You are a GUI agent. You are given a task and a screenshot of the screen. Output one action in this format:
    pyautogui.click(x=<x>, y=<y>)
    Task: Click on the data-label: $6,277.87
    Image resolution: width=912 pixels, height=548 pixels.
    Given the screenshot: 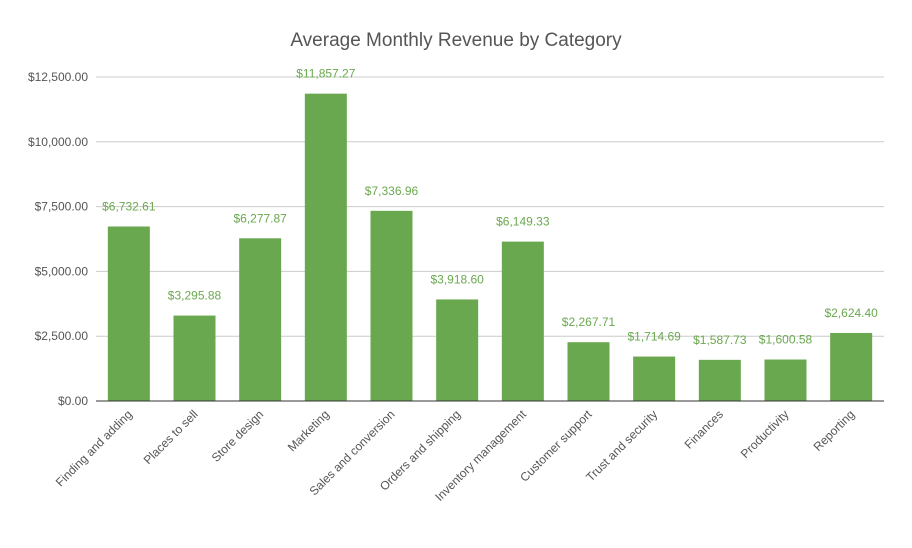 What is the action you would take?
    pyautogui.click(x=260, y=218)
    